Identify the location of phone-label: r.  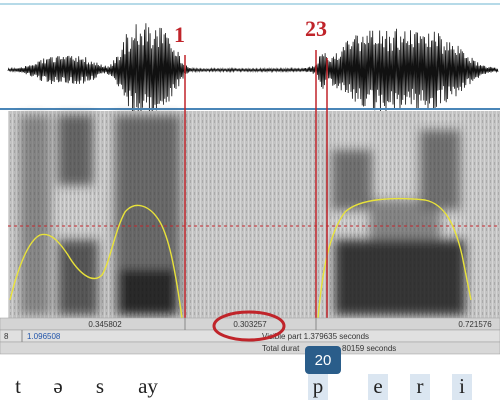
(420, 386).